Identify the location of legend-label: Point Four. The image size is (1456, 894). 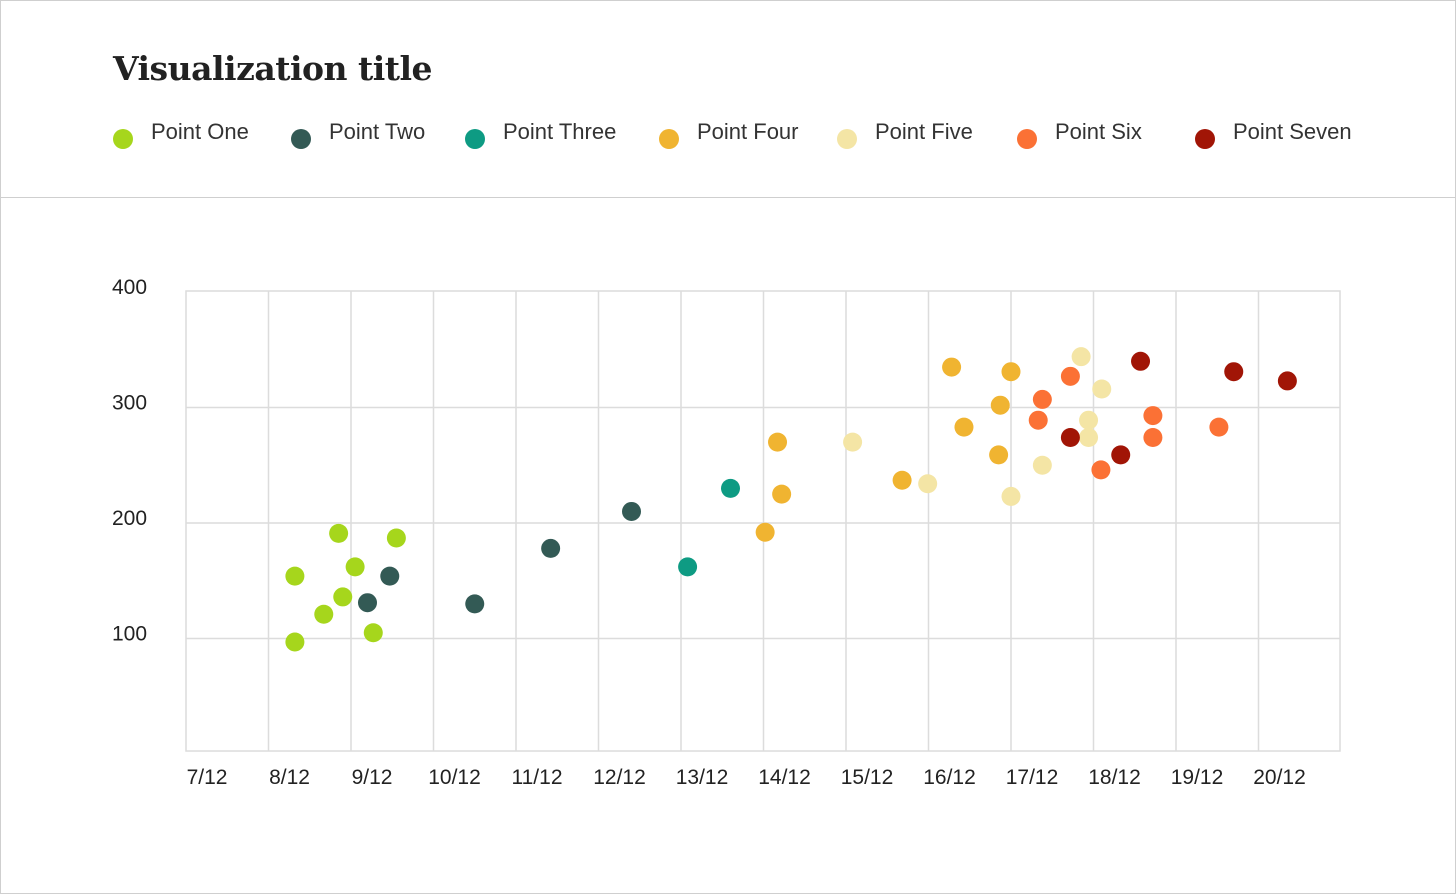
(748, 131).